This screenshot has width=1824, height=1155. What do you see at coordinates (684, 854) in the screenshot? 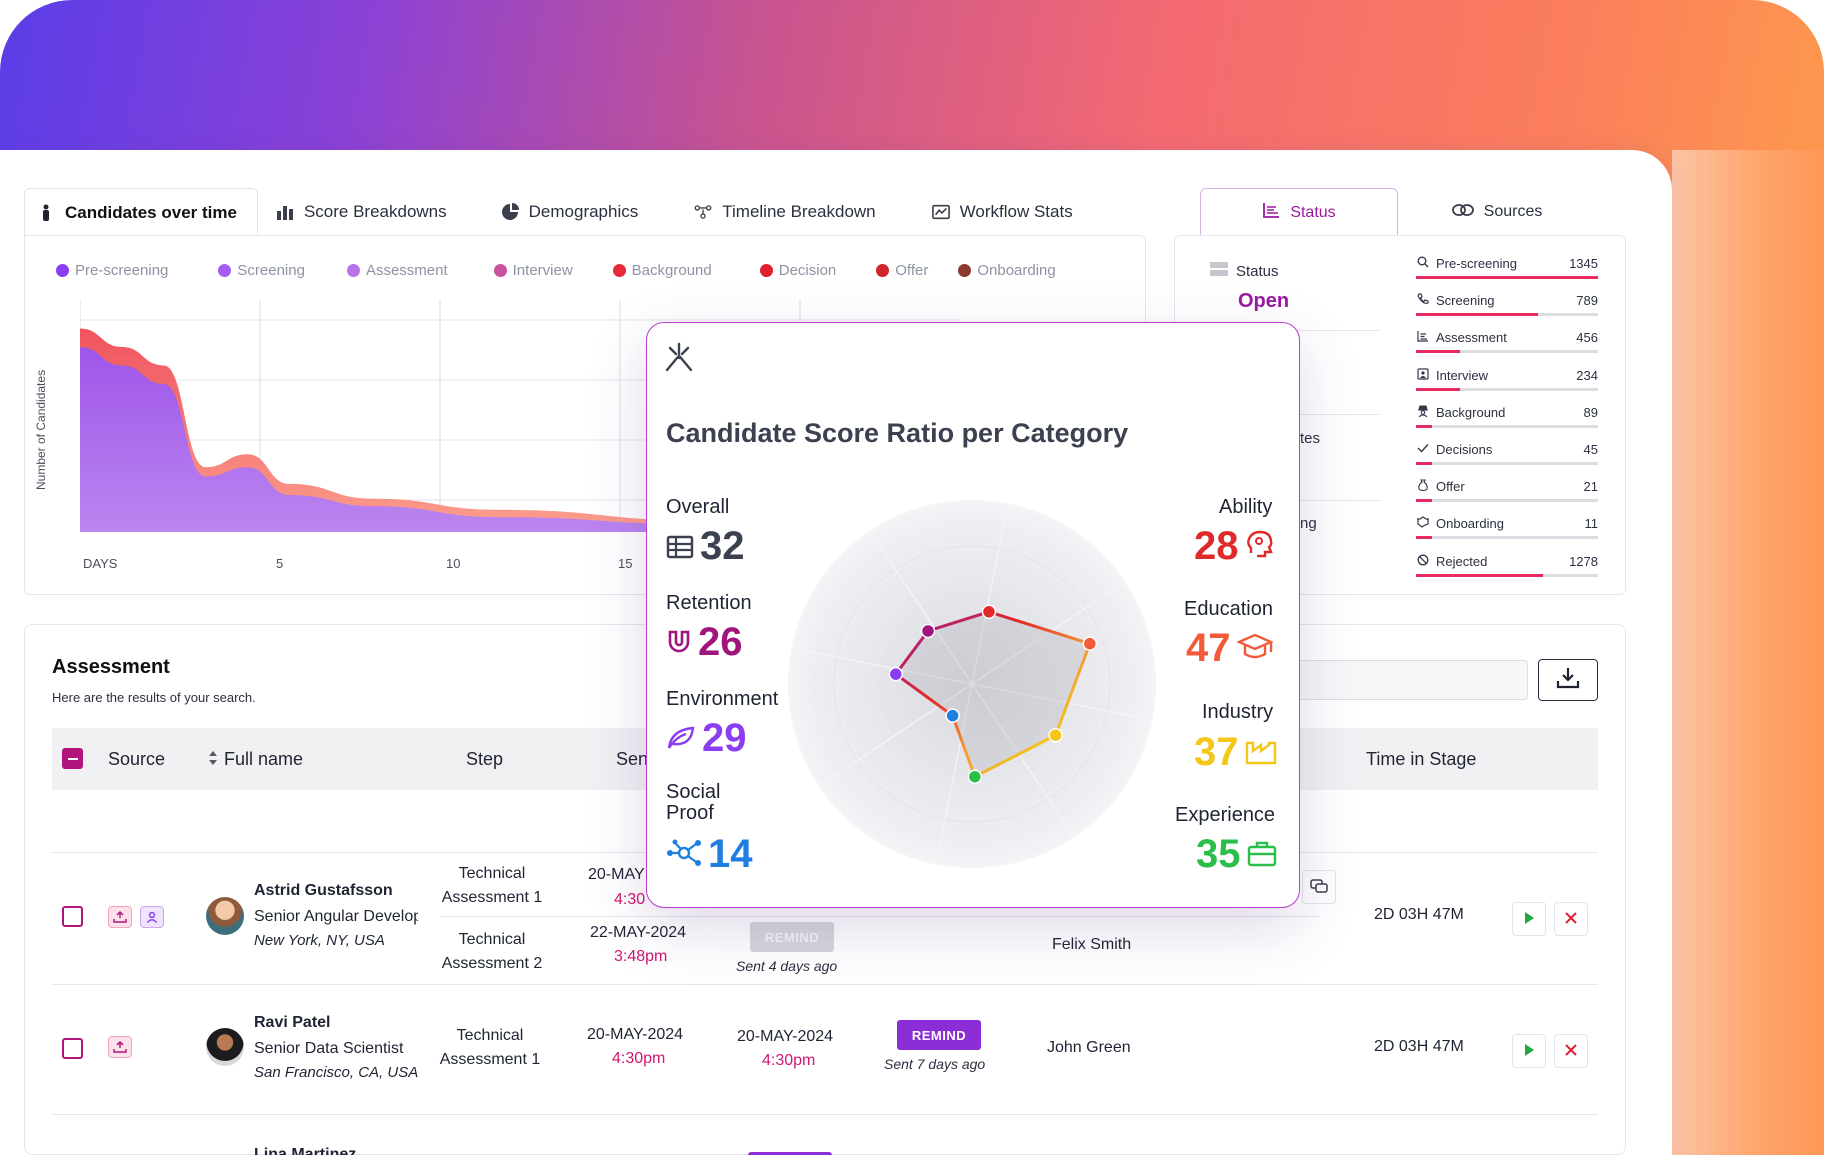
I see `network-icon` at bounding box center [684, 854].